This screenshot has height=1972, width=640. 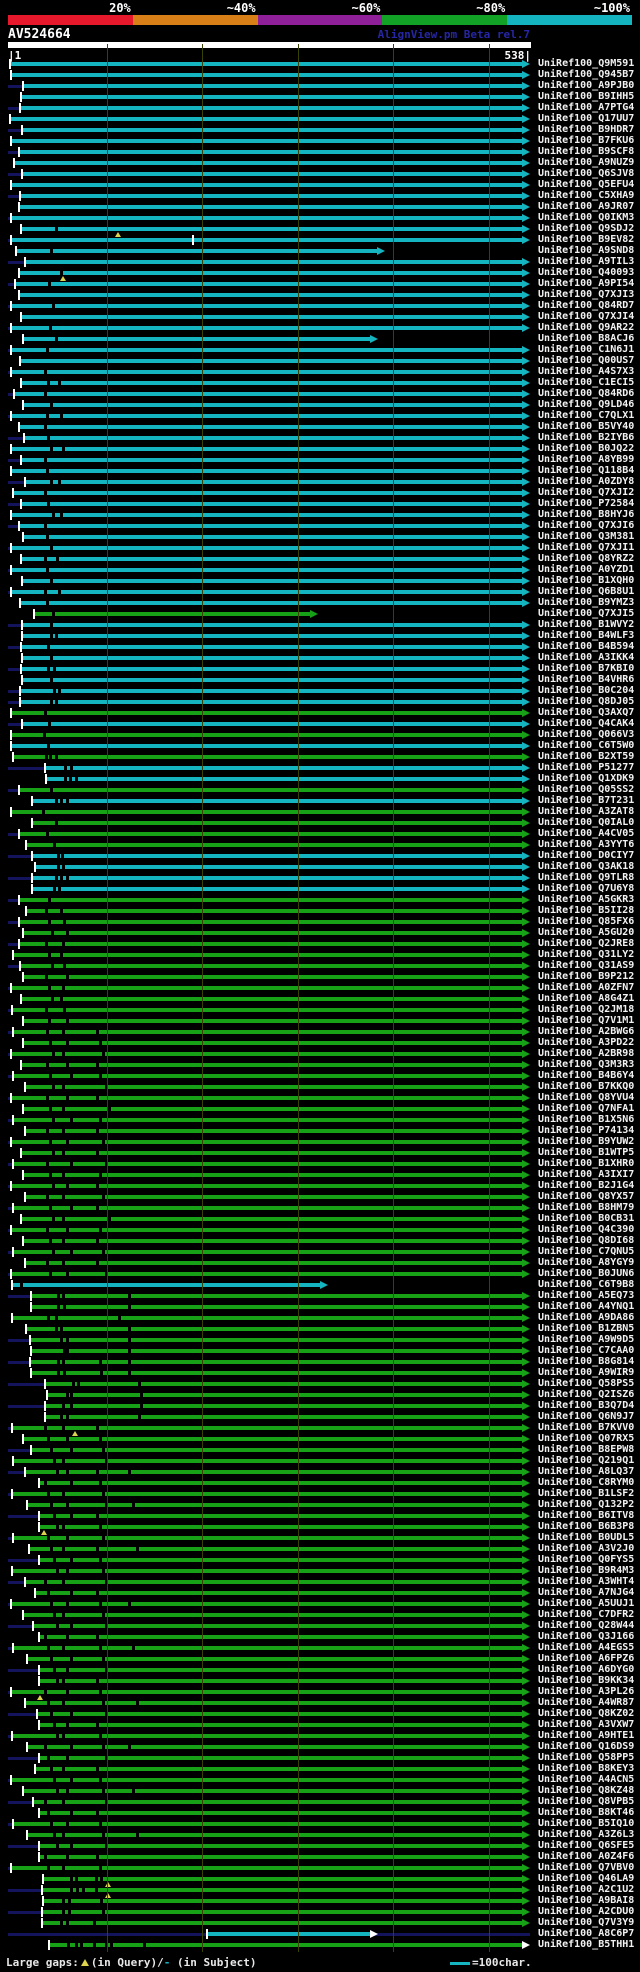 What do you see at coordinates (586, 536) in the screenshot?
I see `hit-label: UniRef100_Q3M381` at bounding box center [586, 536].